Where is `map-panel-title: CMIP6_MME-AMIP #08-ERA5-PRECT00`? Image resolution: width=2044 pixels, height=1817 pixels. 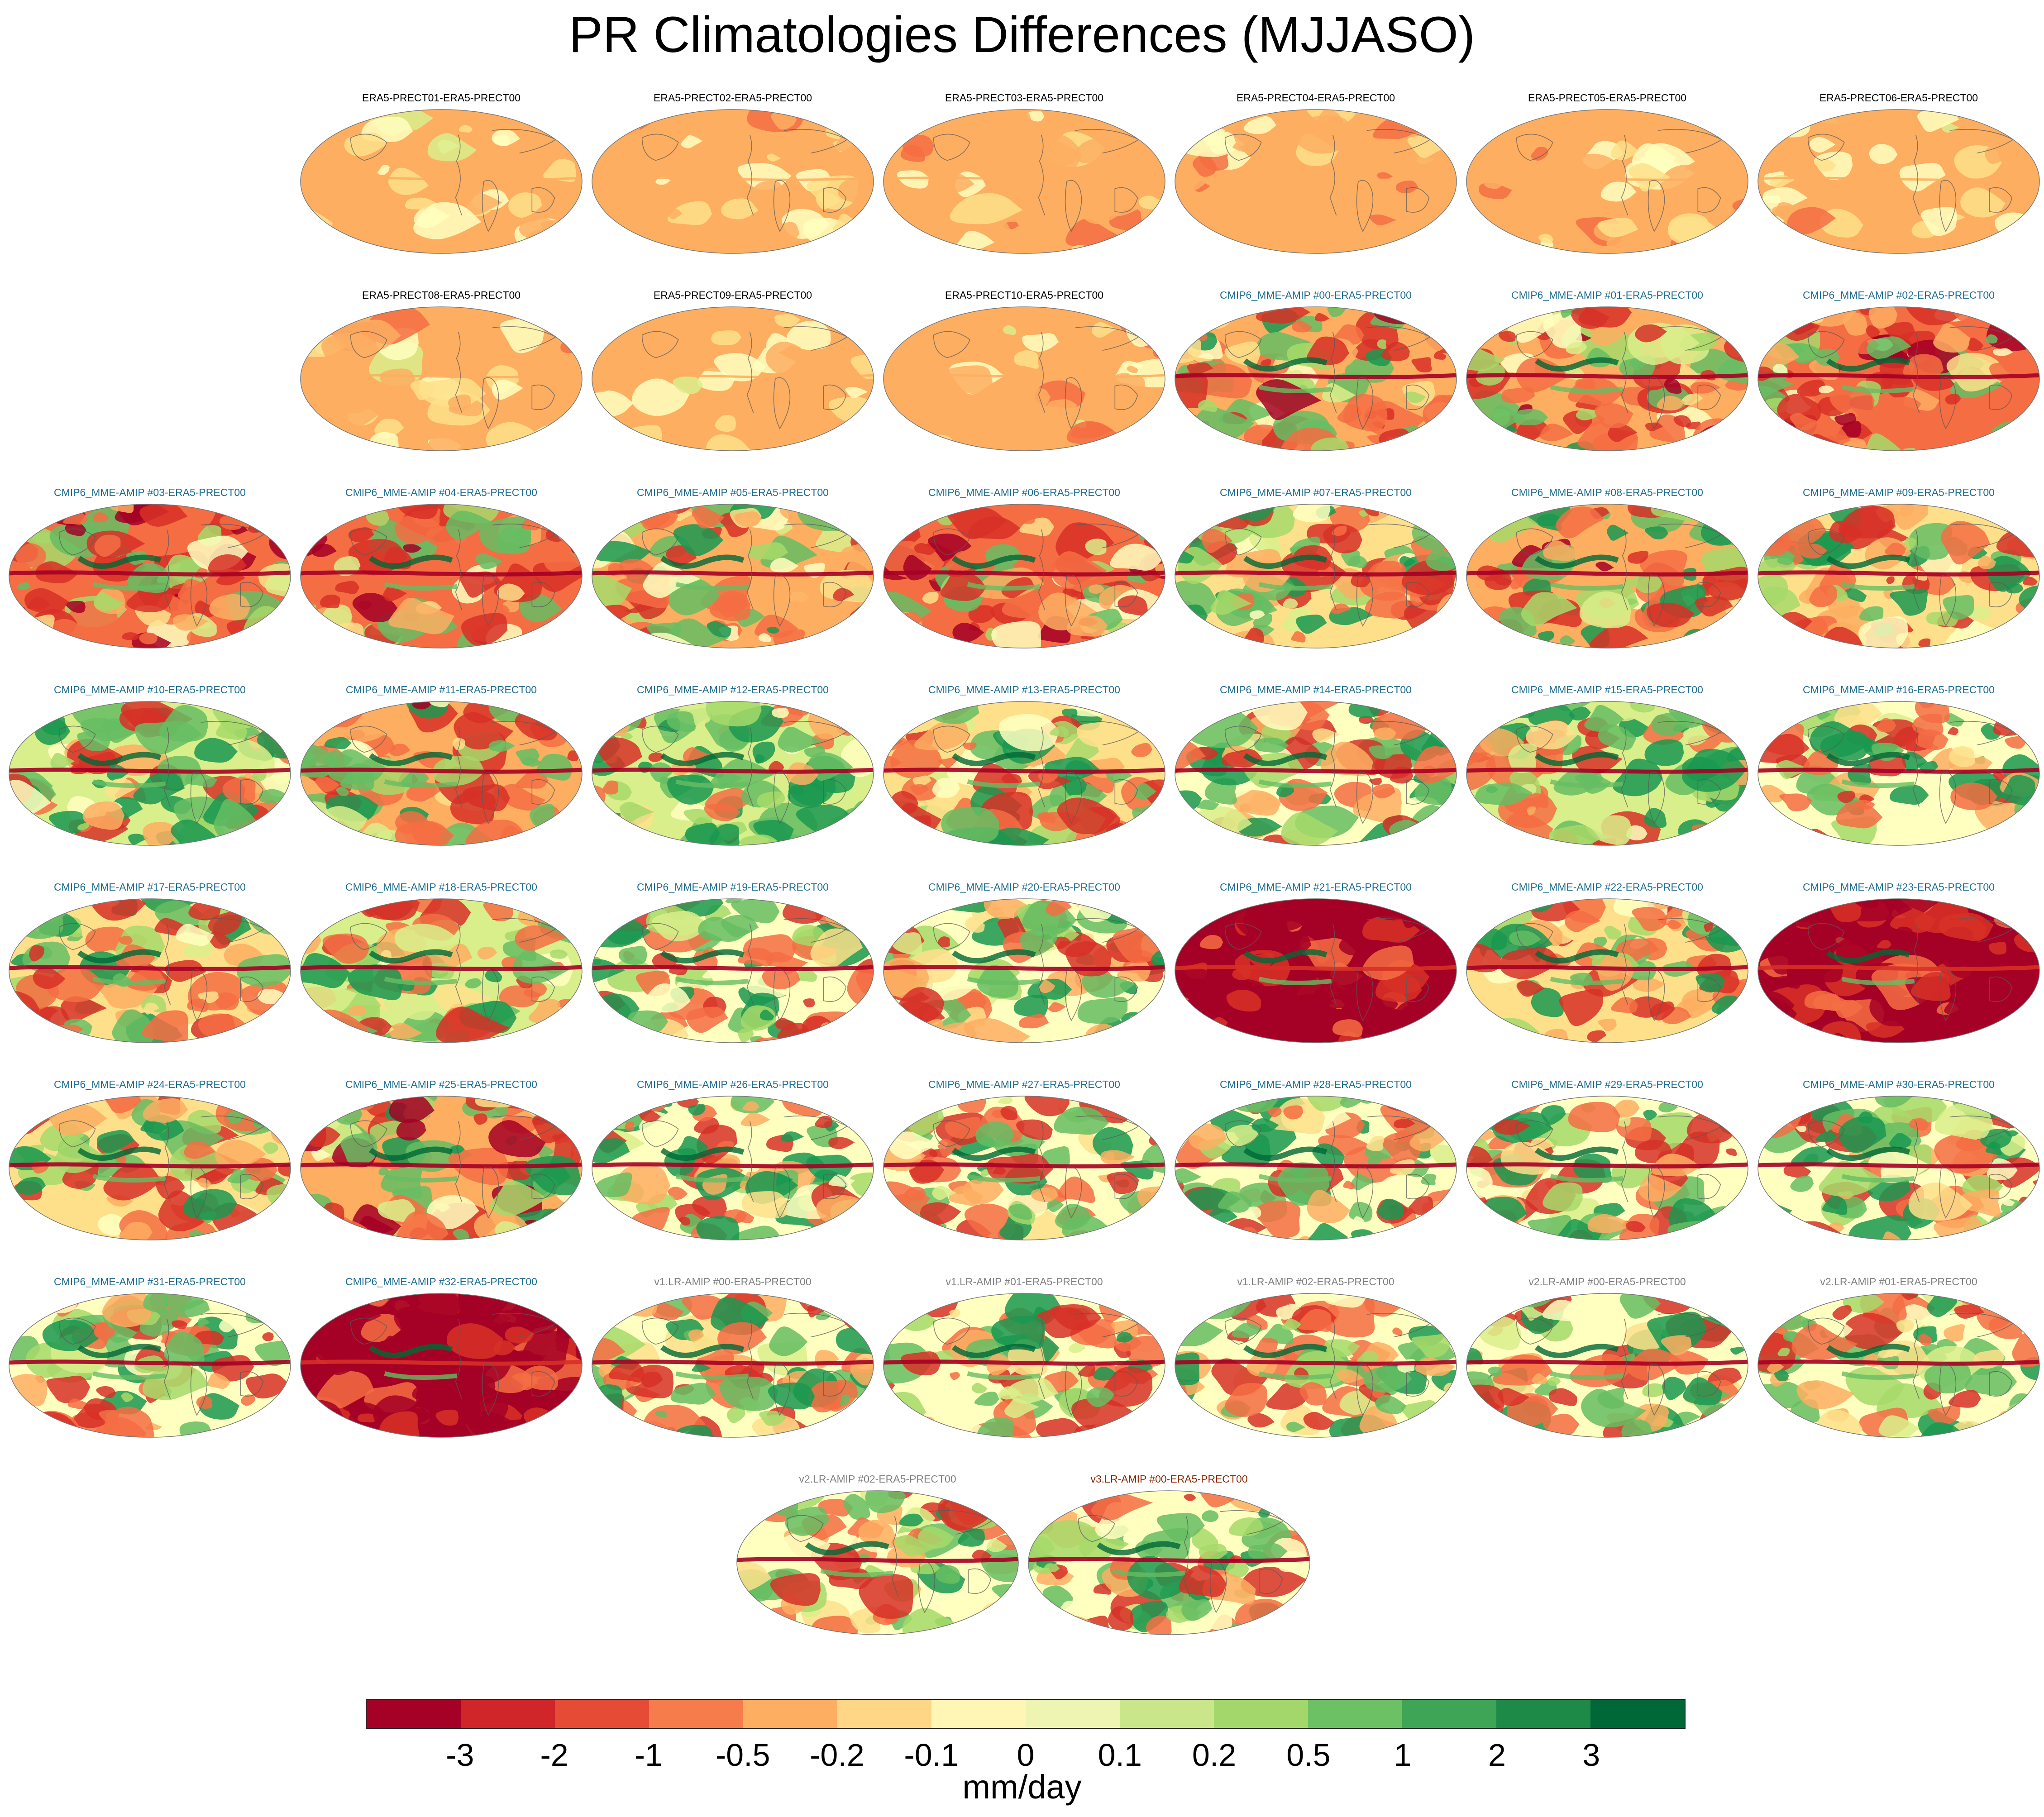
map-panel-title: CMIP6_MME-AMIP #08-ERA5-PRECT00 is located at coordinates (1607, 492).